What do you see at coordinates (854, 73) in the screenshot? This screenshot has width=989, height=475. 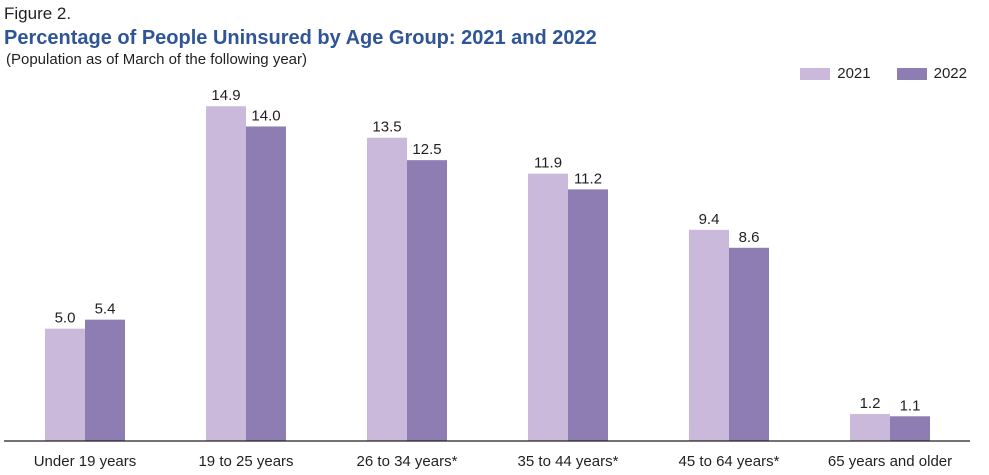 I see `legend-label-2021: 2021` at bounding box center [854, 73].